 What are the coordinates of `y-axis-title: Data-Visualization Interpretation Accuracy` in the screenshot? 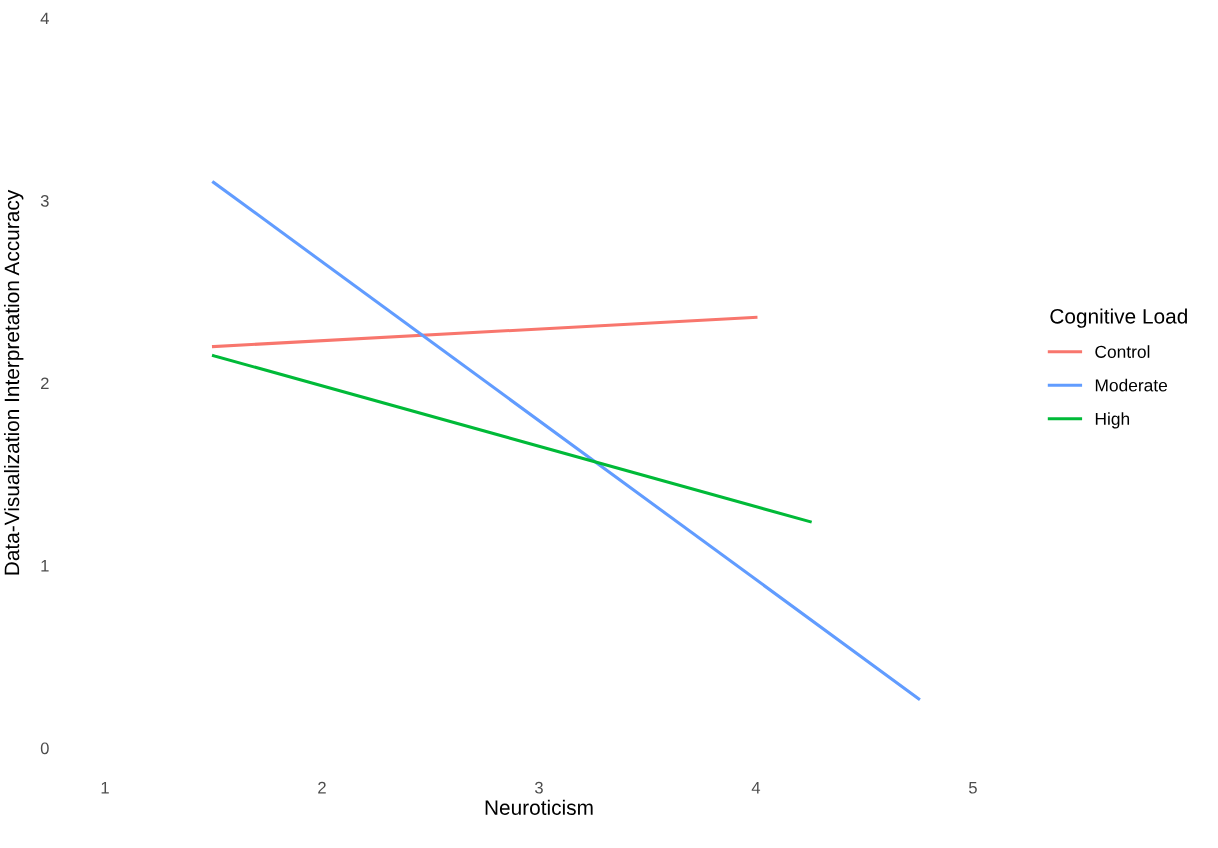 It's located at (13, 382).